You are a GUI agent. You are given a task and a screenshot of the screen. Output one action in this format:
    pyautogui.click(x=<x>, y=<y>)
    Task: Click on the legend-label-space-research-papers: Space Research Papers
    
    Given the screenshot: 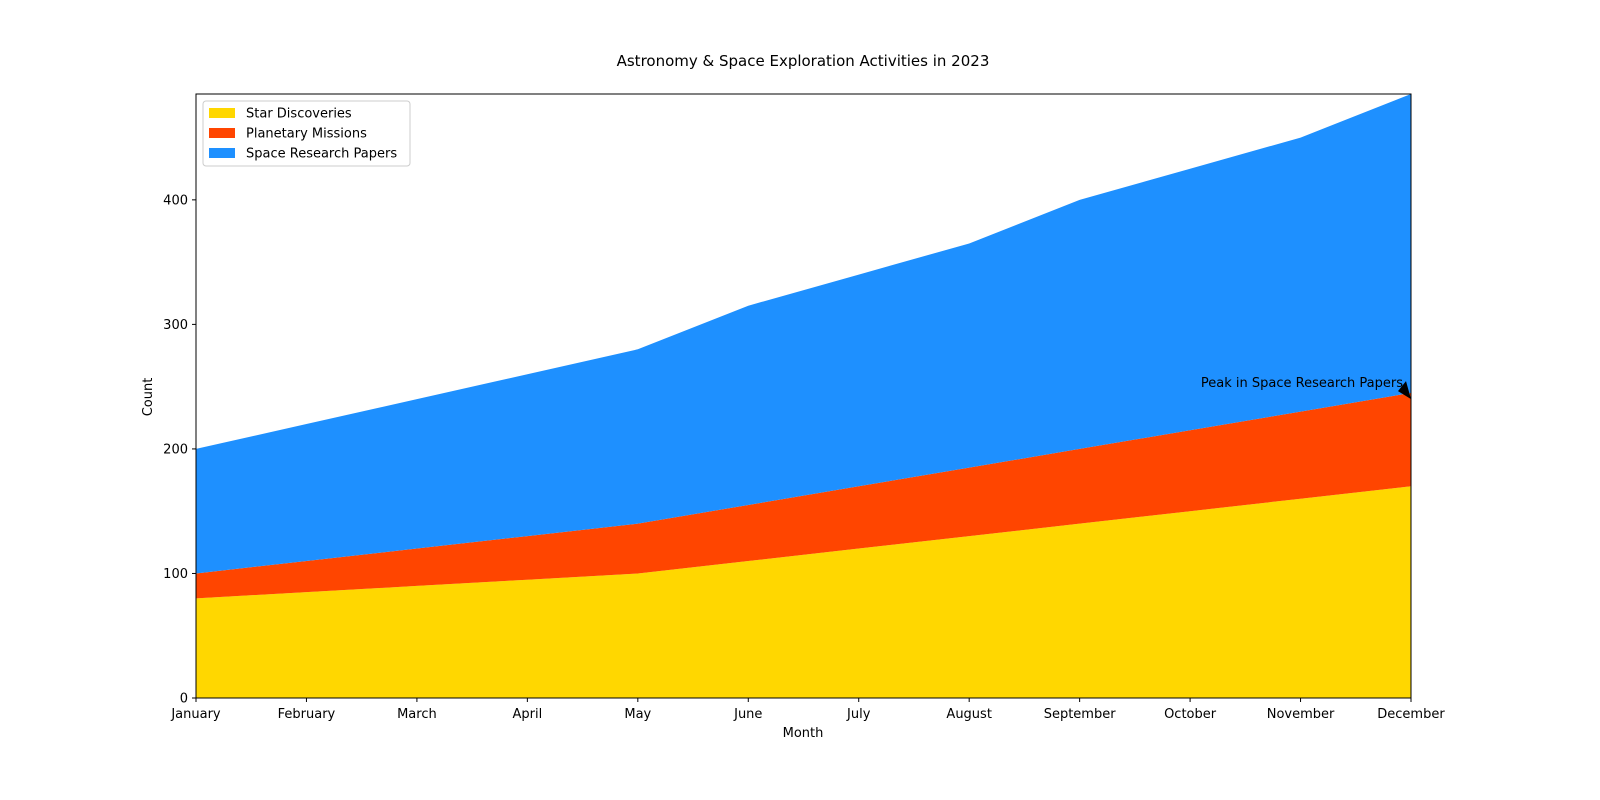 What is the action you would take?
    pyautogui.click(x=321, y=154)
    